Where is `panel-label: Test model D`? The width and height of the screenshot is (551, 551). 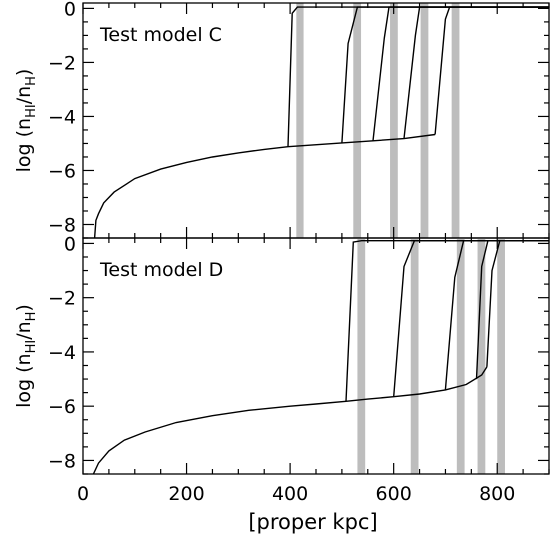 panel-label: Test model D is located at coordinates (161, 270).